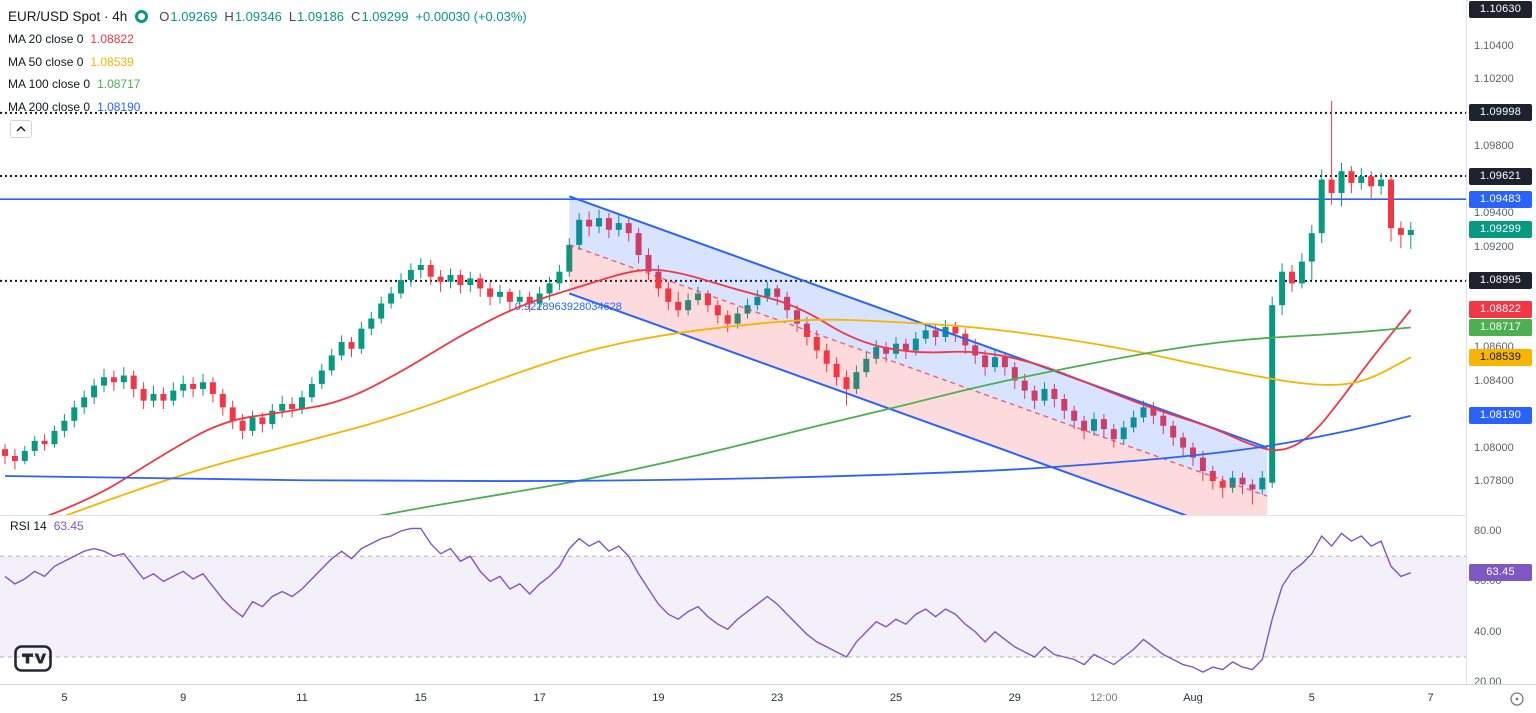 The image size is (1536, 713). I want to click on rsi-legend: RSI 14 63.45, so click(47, 526).